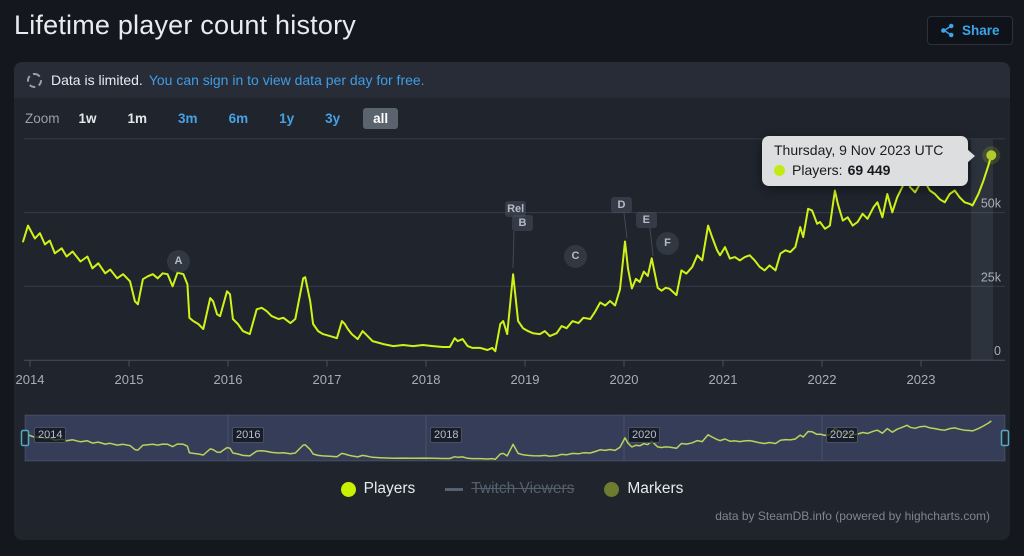 This screenshot has width=1024, height=556. Describe the element at coordinates (87, 118) in the screenshot. I see `zoom-option-1w: 1w` at that location.